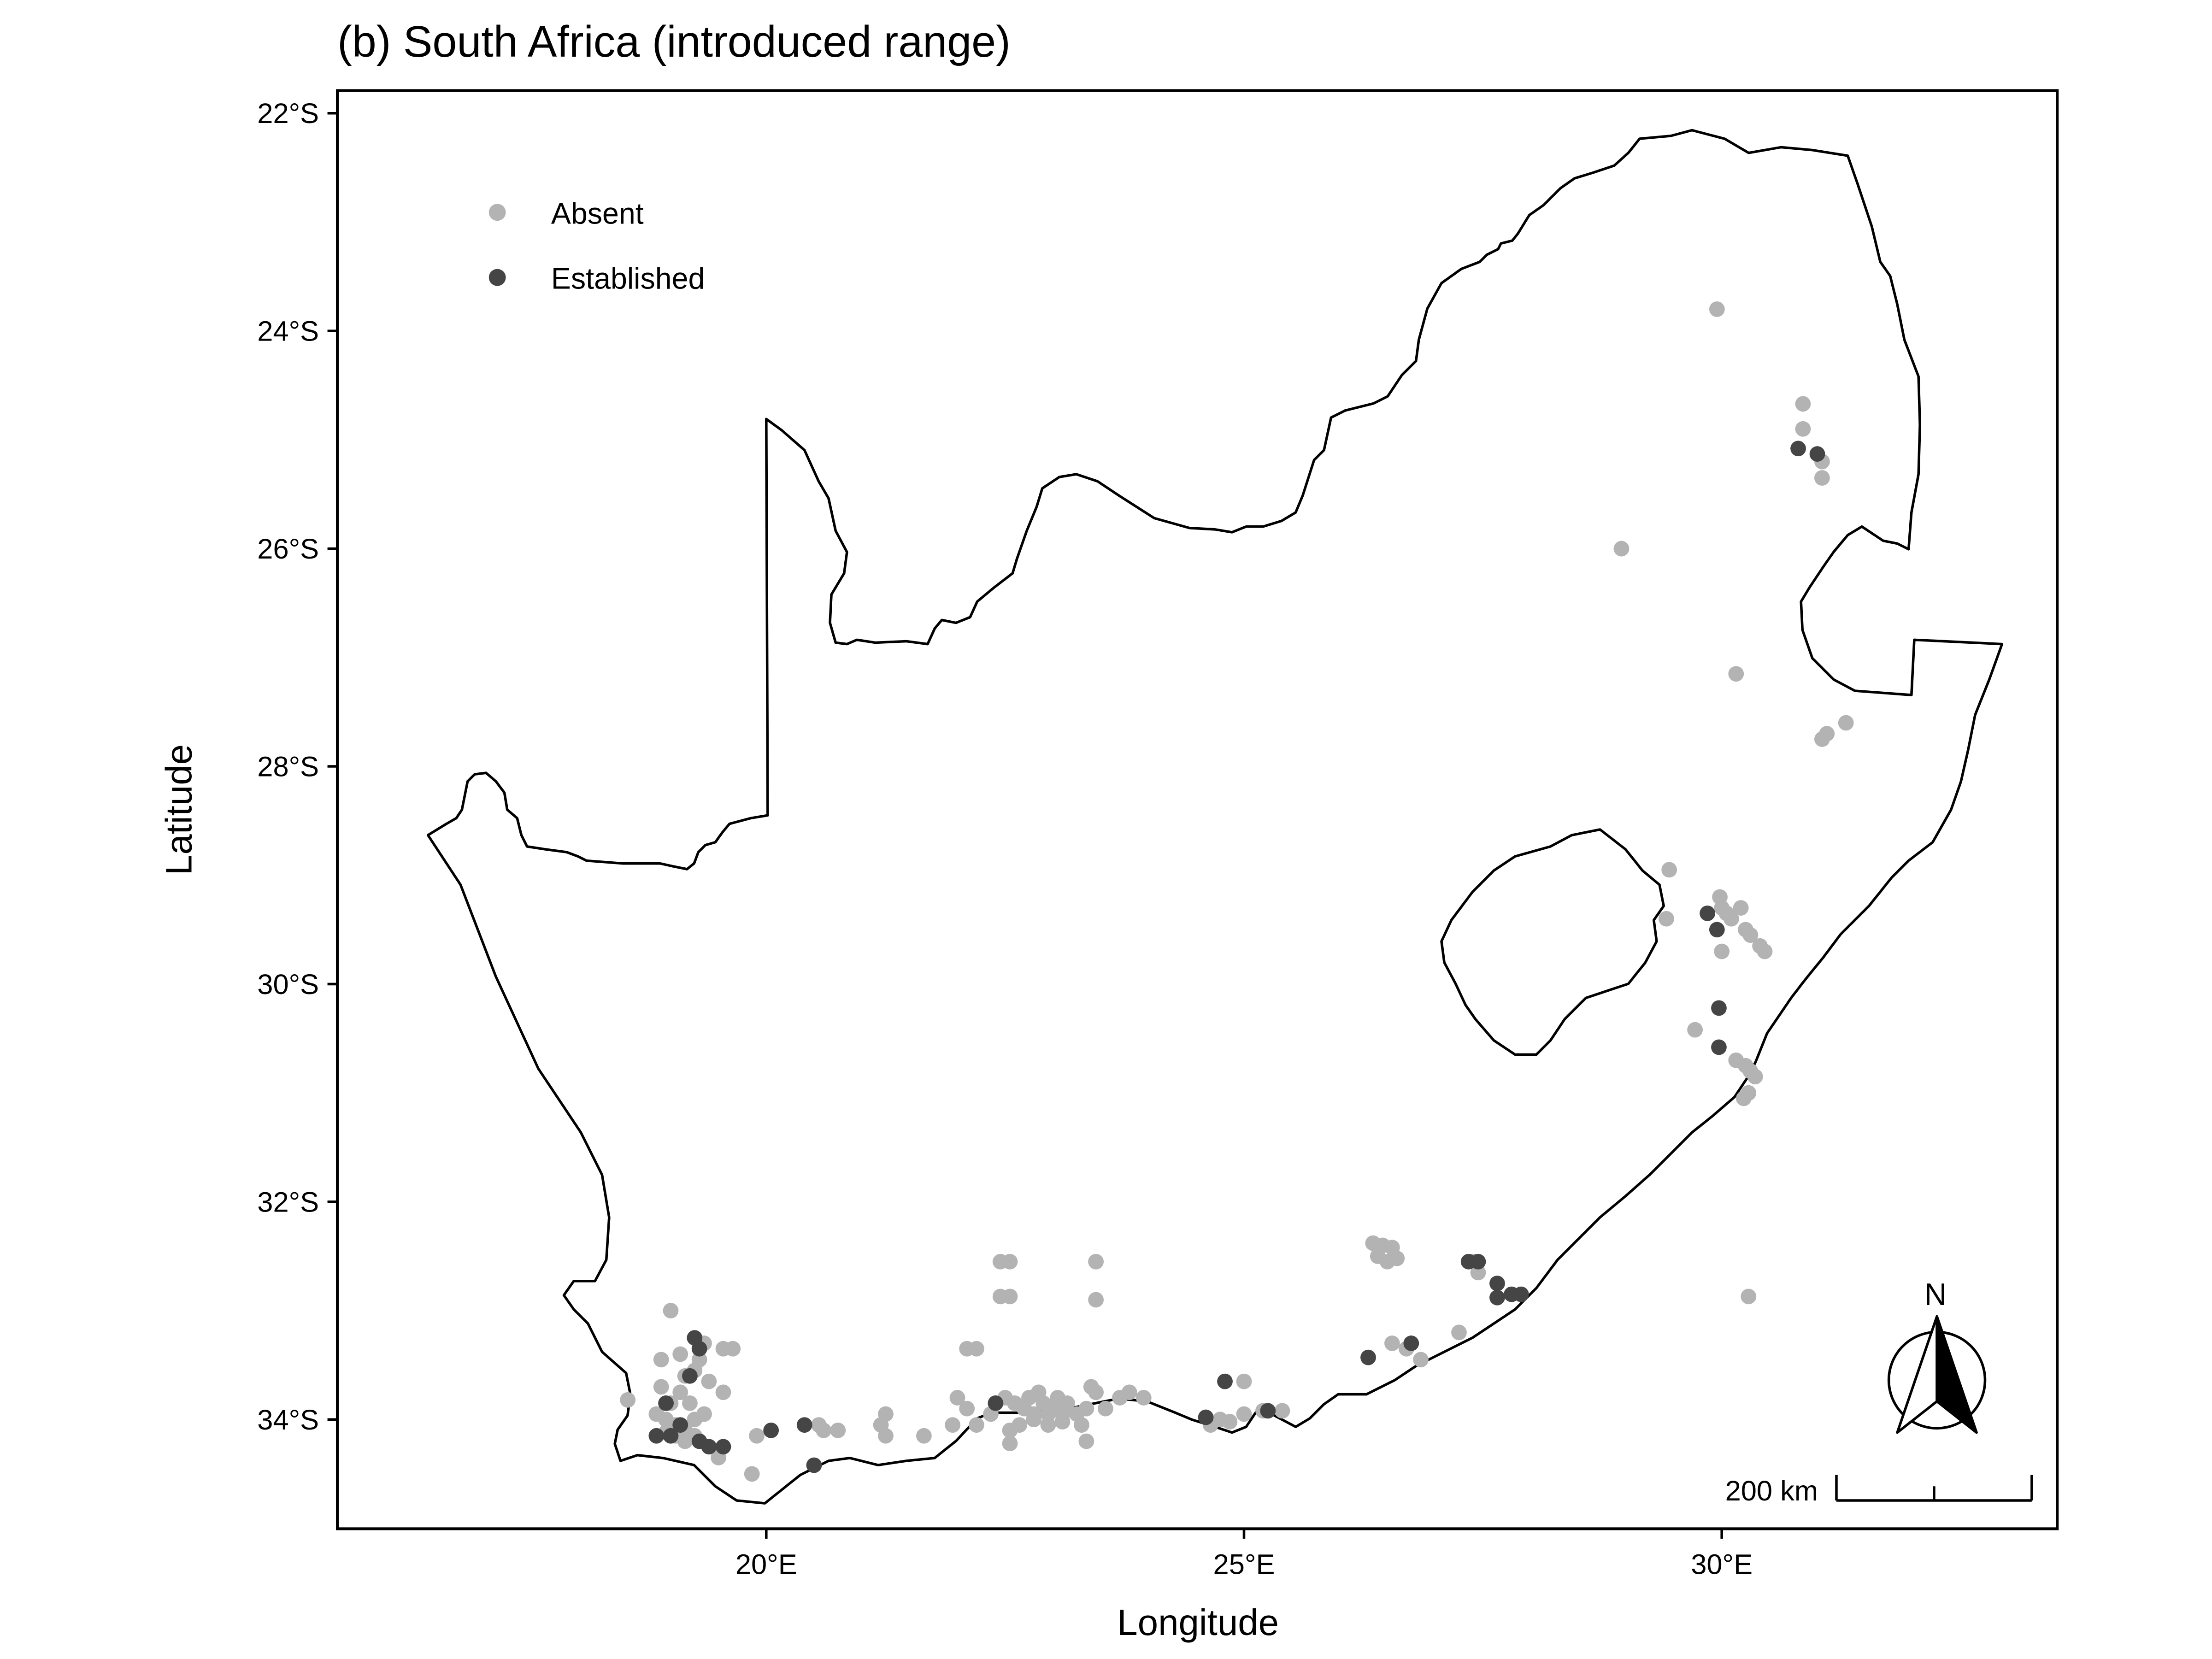 Image resolution: width=2212 pixels, height=1659 pixels. What do you see at coordinates (1917, 1374) in the screenshot?
I see `north-arrow-left-half-icon` at bounding box center [1917, 1374].